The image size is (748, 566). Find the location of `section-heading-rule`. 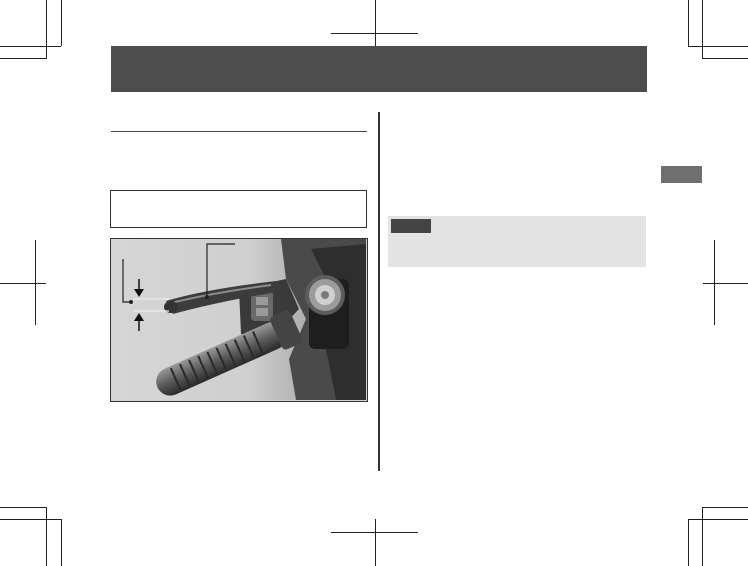

section-heading-rule is located at coordinates (239, 131).